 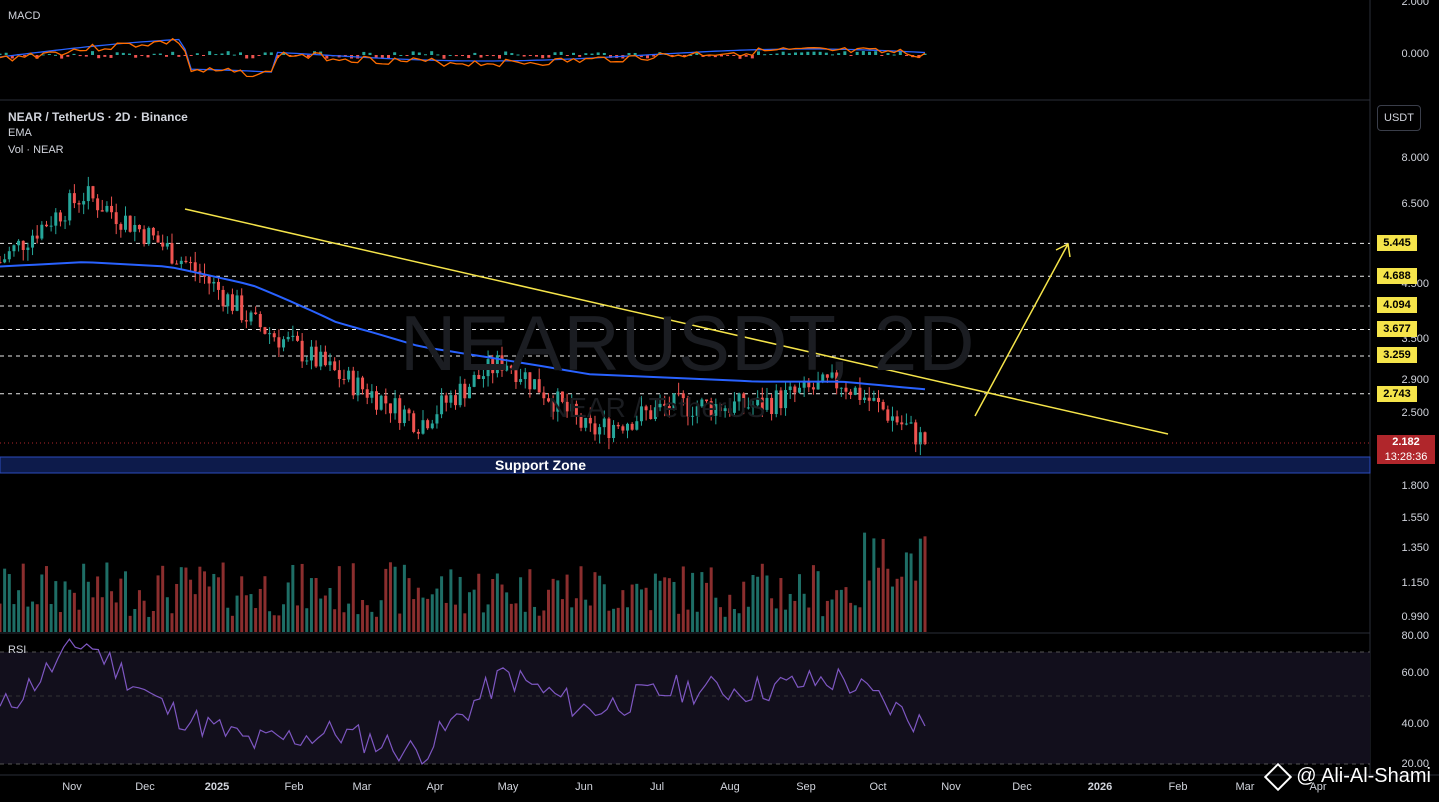 What do you see at coordinates (463, 326) in the screenshot?
I see `ema-line` at bounding box center [463, 326].